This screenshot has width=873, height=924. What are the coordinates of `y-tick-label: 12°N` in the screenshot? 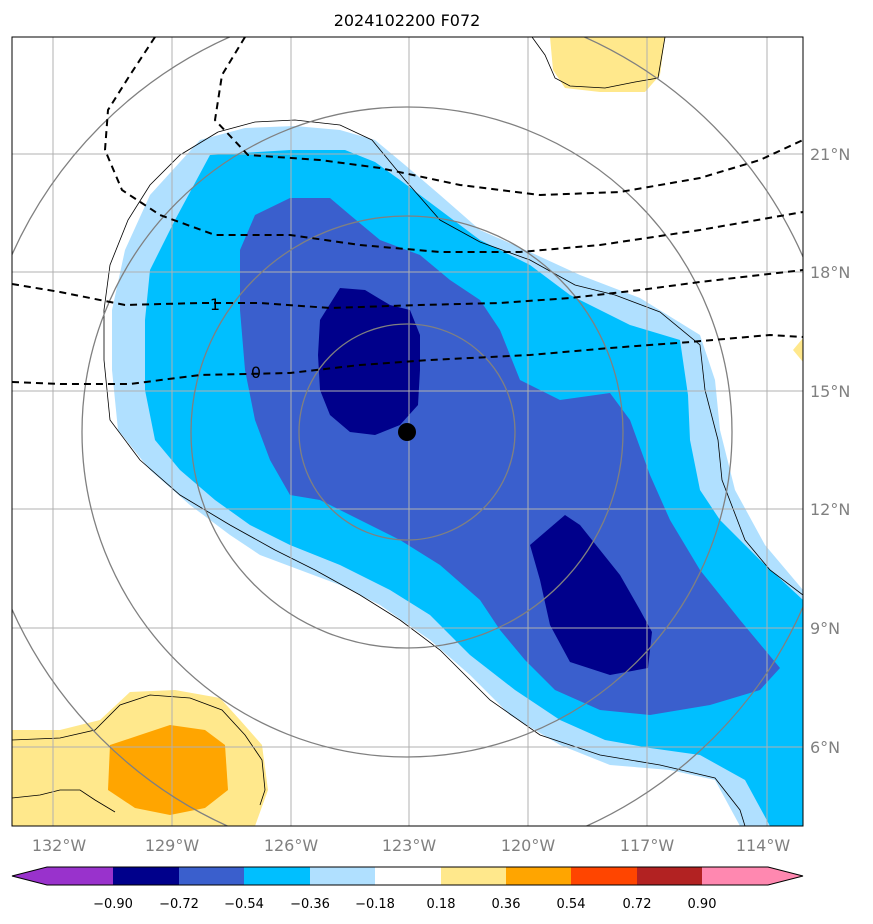 It's located at (830, 509).